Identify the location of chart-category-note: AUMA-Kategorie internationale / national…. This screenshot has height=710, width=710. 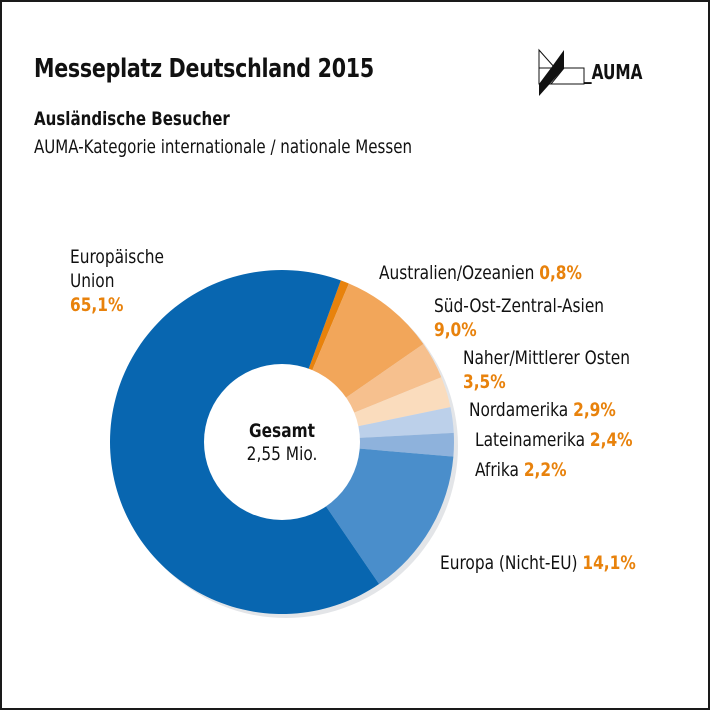
(223, 147).